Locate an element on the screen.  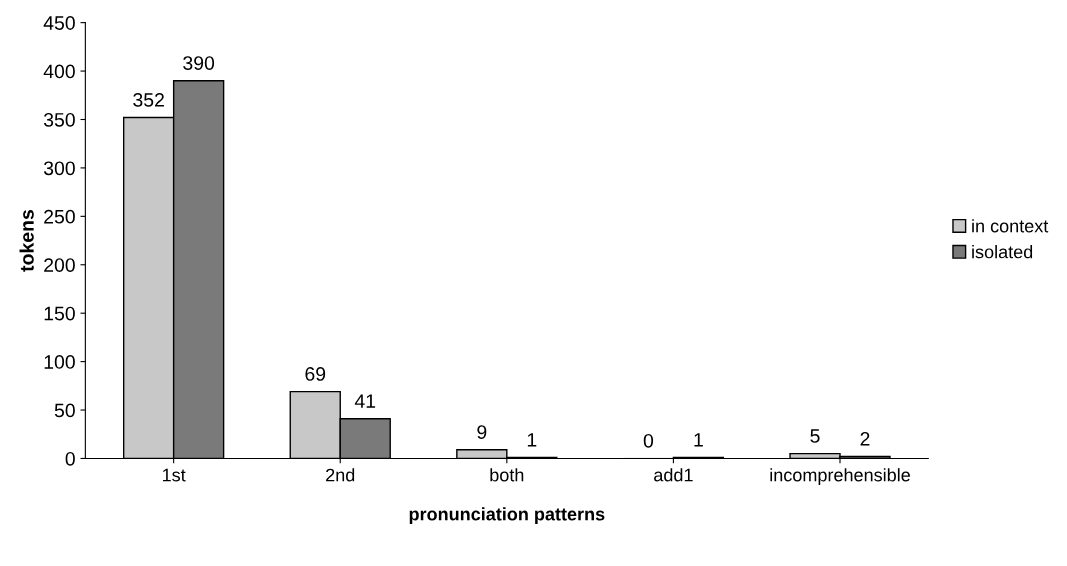
y-tick-label: 200 is located at coordinates (59, 265).